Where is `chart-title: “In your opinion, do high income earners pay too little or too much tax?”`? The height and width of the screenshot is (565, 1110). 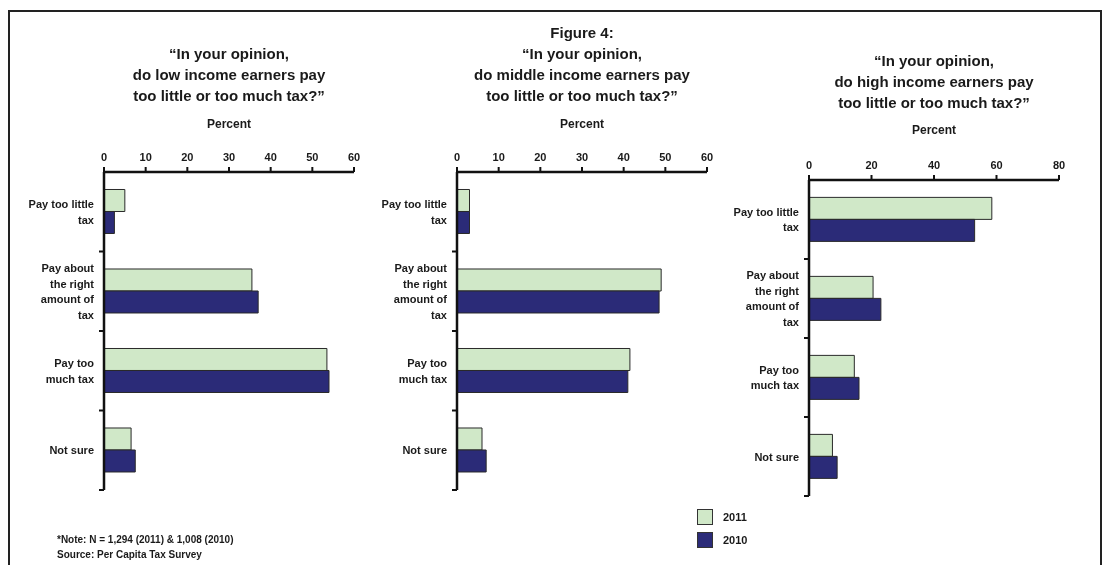 chart-title: “In your opinion, do high income earners pay too little or too much tax?” is located at coordinates (934, 82).